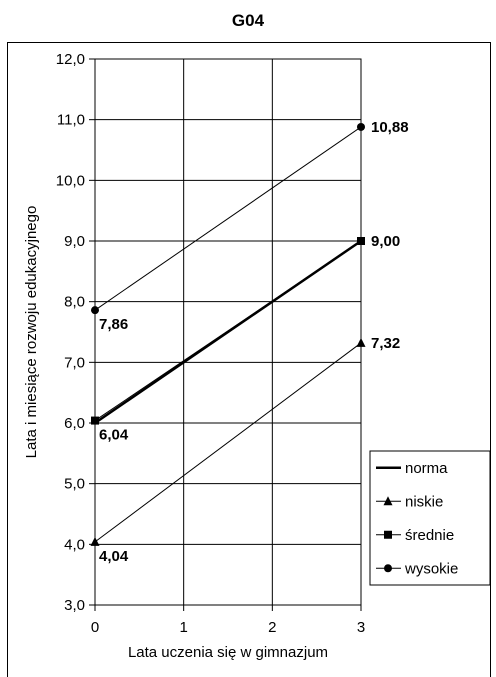  I want to click on data-label: 9,00, so click(385, 241).